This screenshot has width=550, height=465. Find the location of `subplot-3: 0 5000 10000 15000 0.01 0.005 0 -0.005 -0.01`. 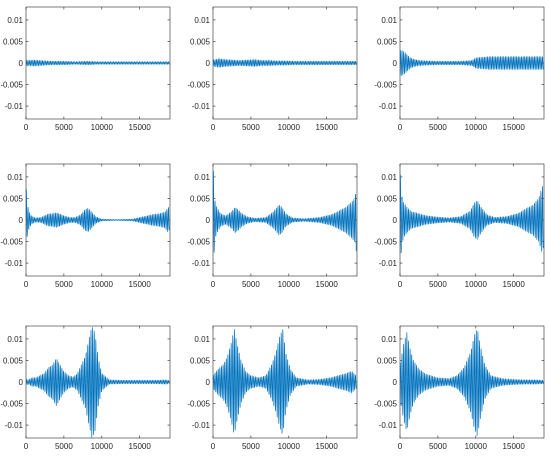

subplot-3: 0 5000 10000 15000 0.01 0.005 0 -0.005 -0.01 is located at coordinates (459, 69).